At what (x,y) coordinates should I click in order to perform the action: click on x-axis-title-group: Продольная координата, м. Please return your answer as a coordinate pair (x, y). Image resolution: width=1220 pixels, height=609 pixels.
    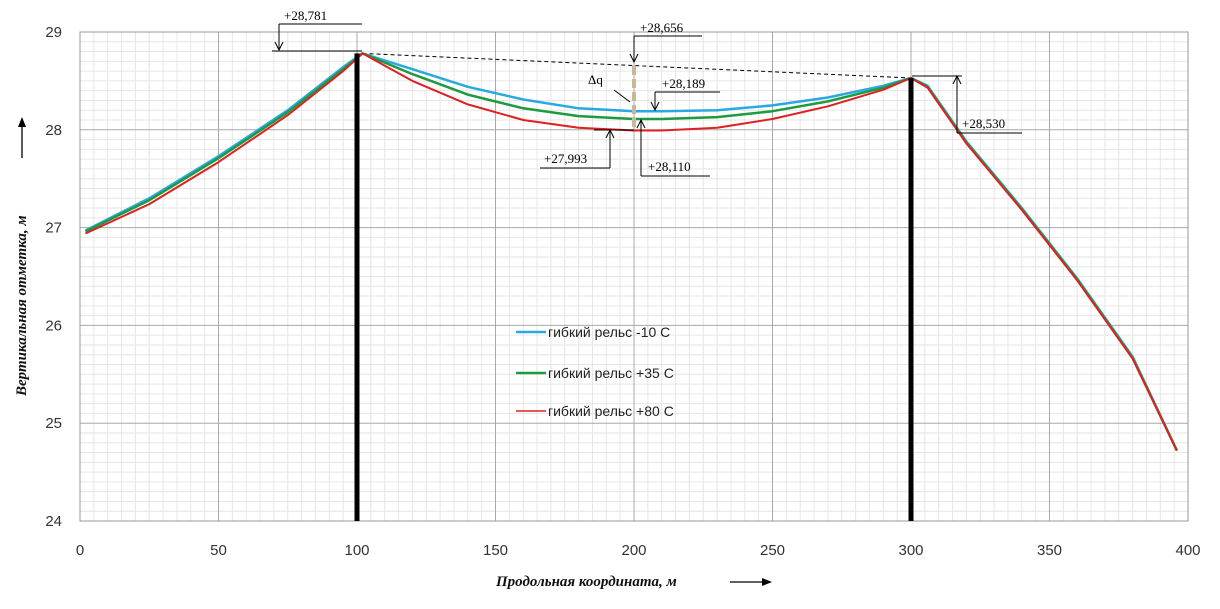
    Looking at the image, I should click on (633, 582).